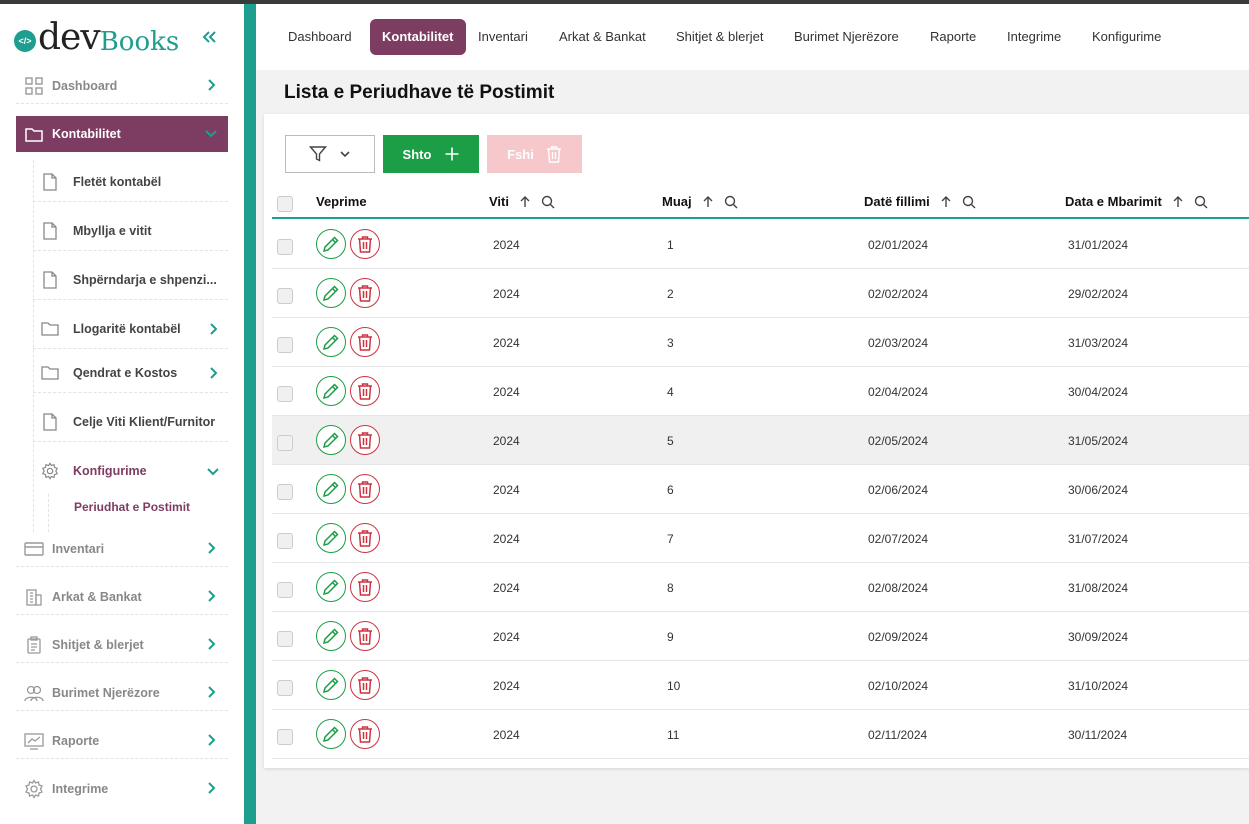 The image size is (1249, 824). Describe the element at coordinates (122, 86) in the screenshot. I see `sidebar-item-dashboard: Dashboard` at that location.